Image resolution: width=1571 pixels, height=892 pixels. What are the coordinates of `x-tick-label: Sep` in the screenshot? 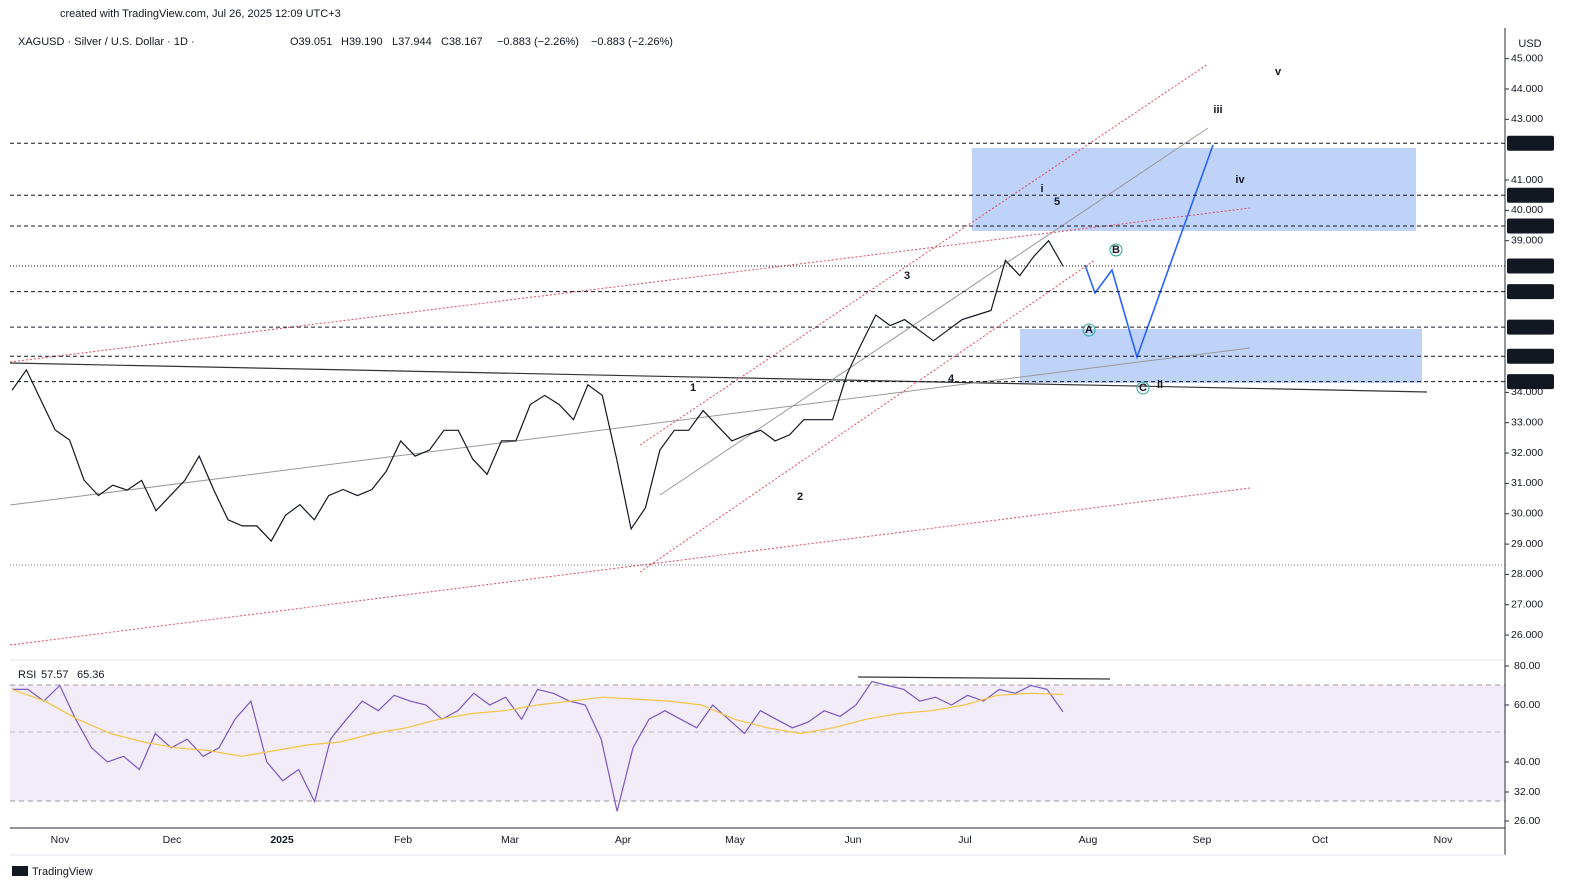 It's located at (1202, 840).